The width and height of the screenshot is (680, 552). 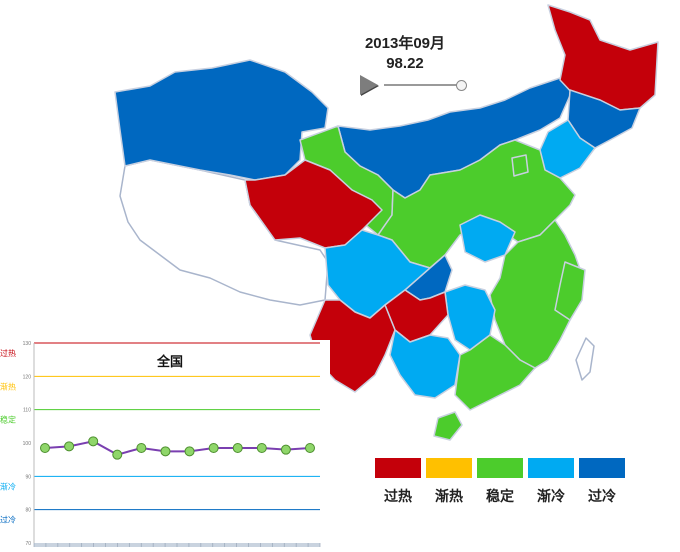 I want to click on threshold-label: 稳定, so click(x=8, y=420).